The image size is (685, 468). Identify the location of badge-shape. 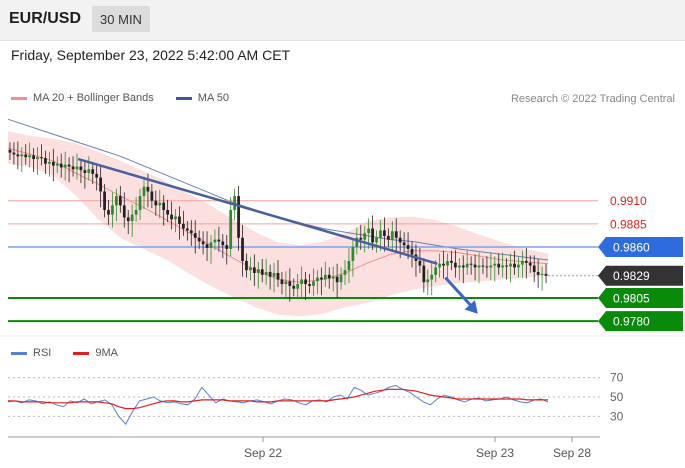
(640, 321).